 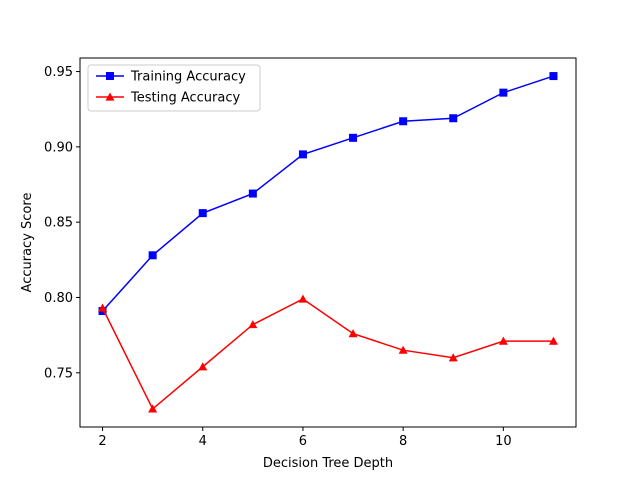 I want to click on x-tick-label: 8, so click(x=403, y=441).